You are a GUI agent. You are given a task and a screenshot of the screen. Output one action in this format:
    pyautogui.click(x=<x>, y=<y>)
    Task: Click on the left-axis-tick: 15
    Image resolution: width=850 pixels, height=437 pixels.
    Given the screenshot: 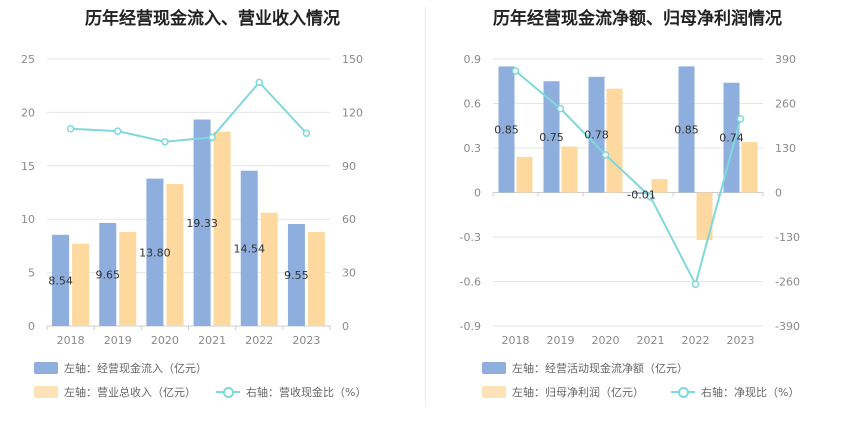 What is the action you would take?
    pyautogui.click(x=28, y=166)
    